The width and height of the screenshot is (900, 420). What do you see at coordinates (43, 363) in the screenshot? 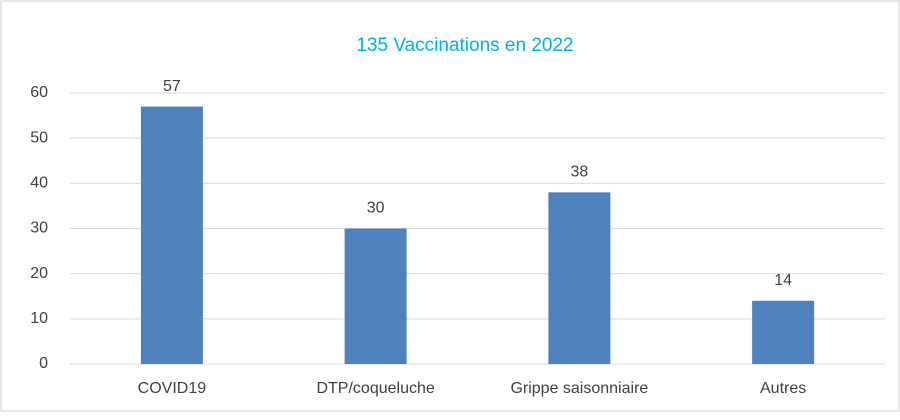
I see `y-tick-label: 0` at bounding box center [43, 363].